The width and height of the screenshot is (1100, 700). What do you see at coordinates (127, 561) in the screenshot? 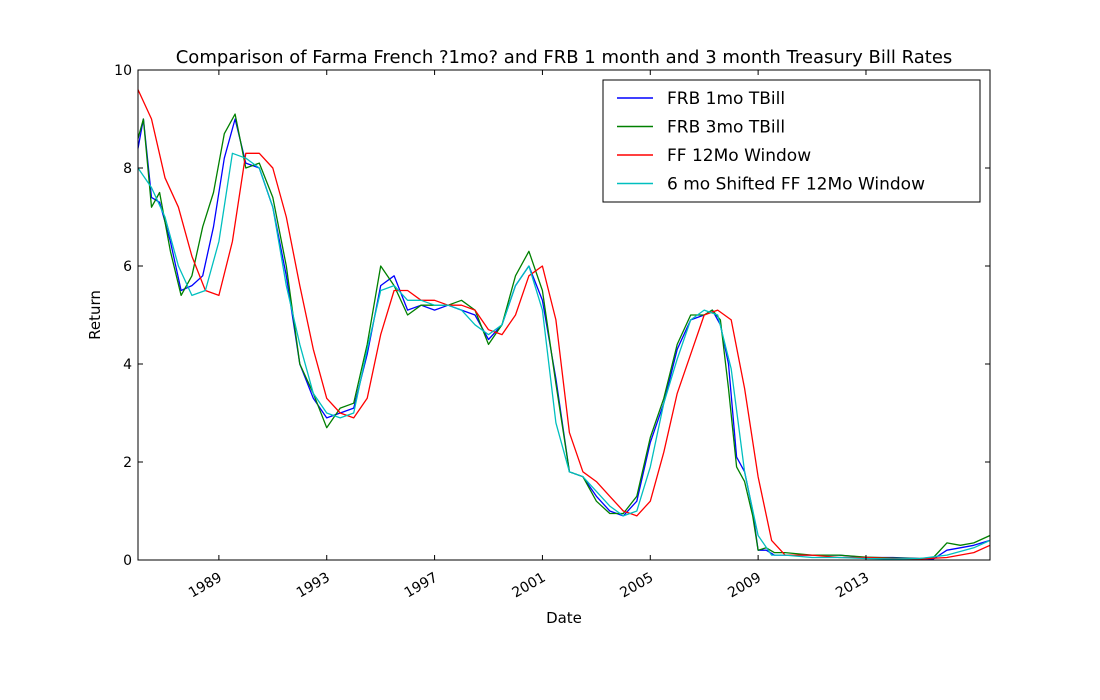
I see `y-tick-label: 0` at bounding box center [127, 561].